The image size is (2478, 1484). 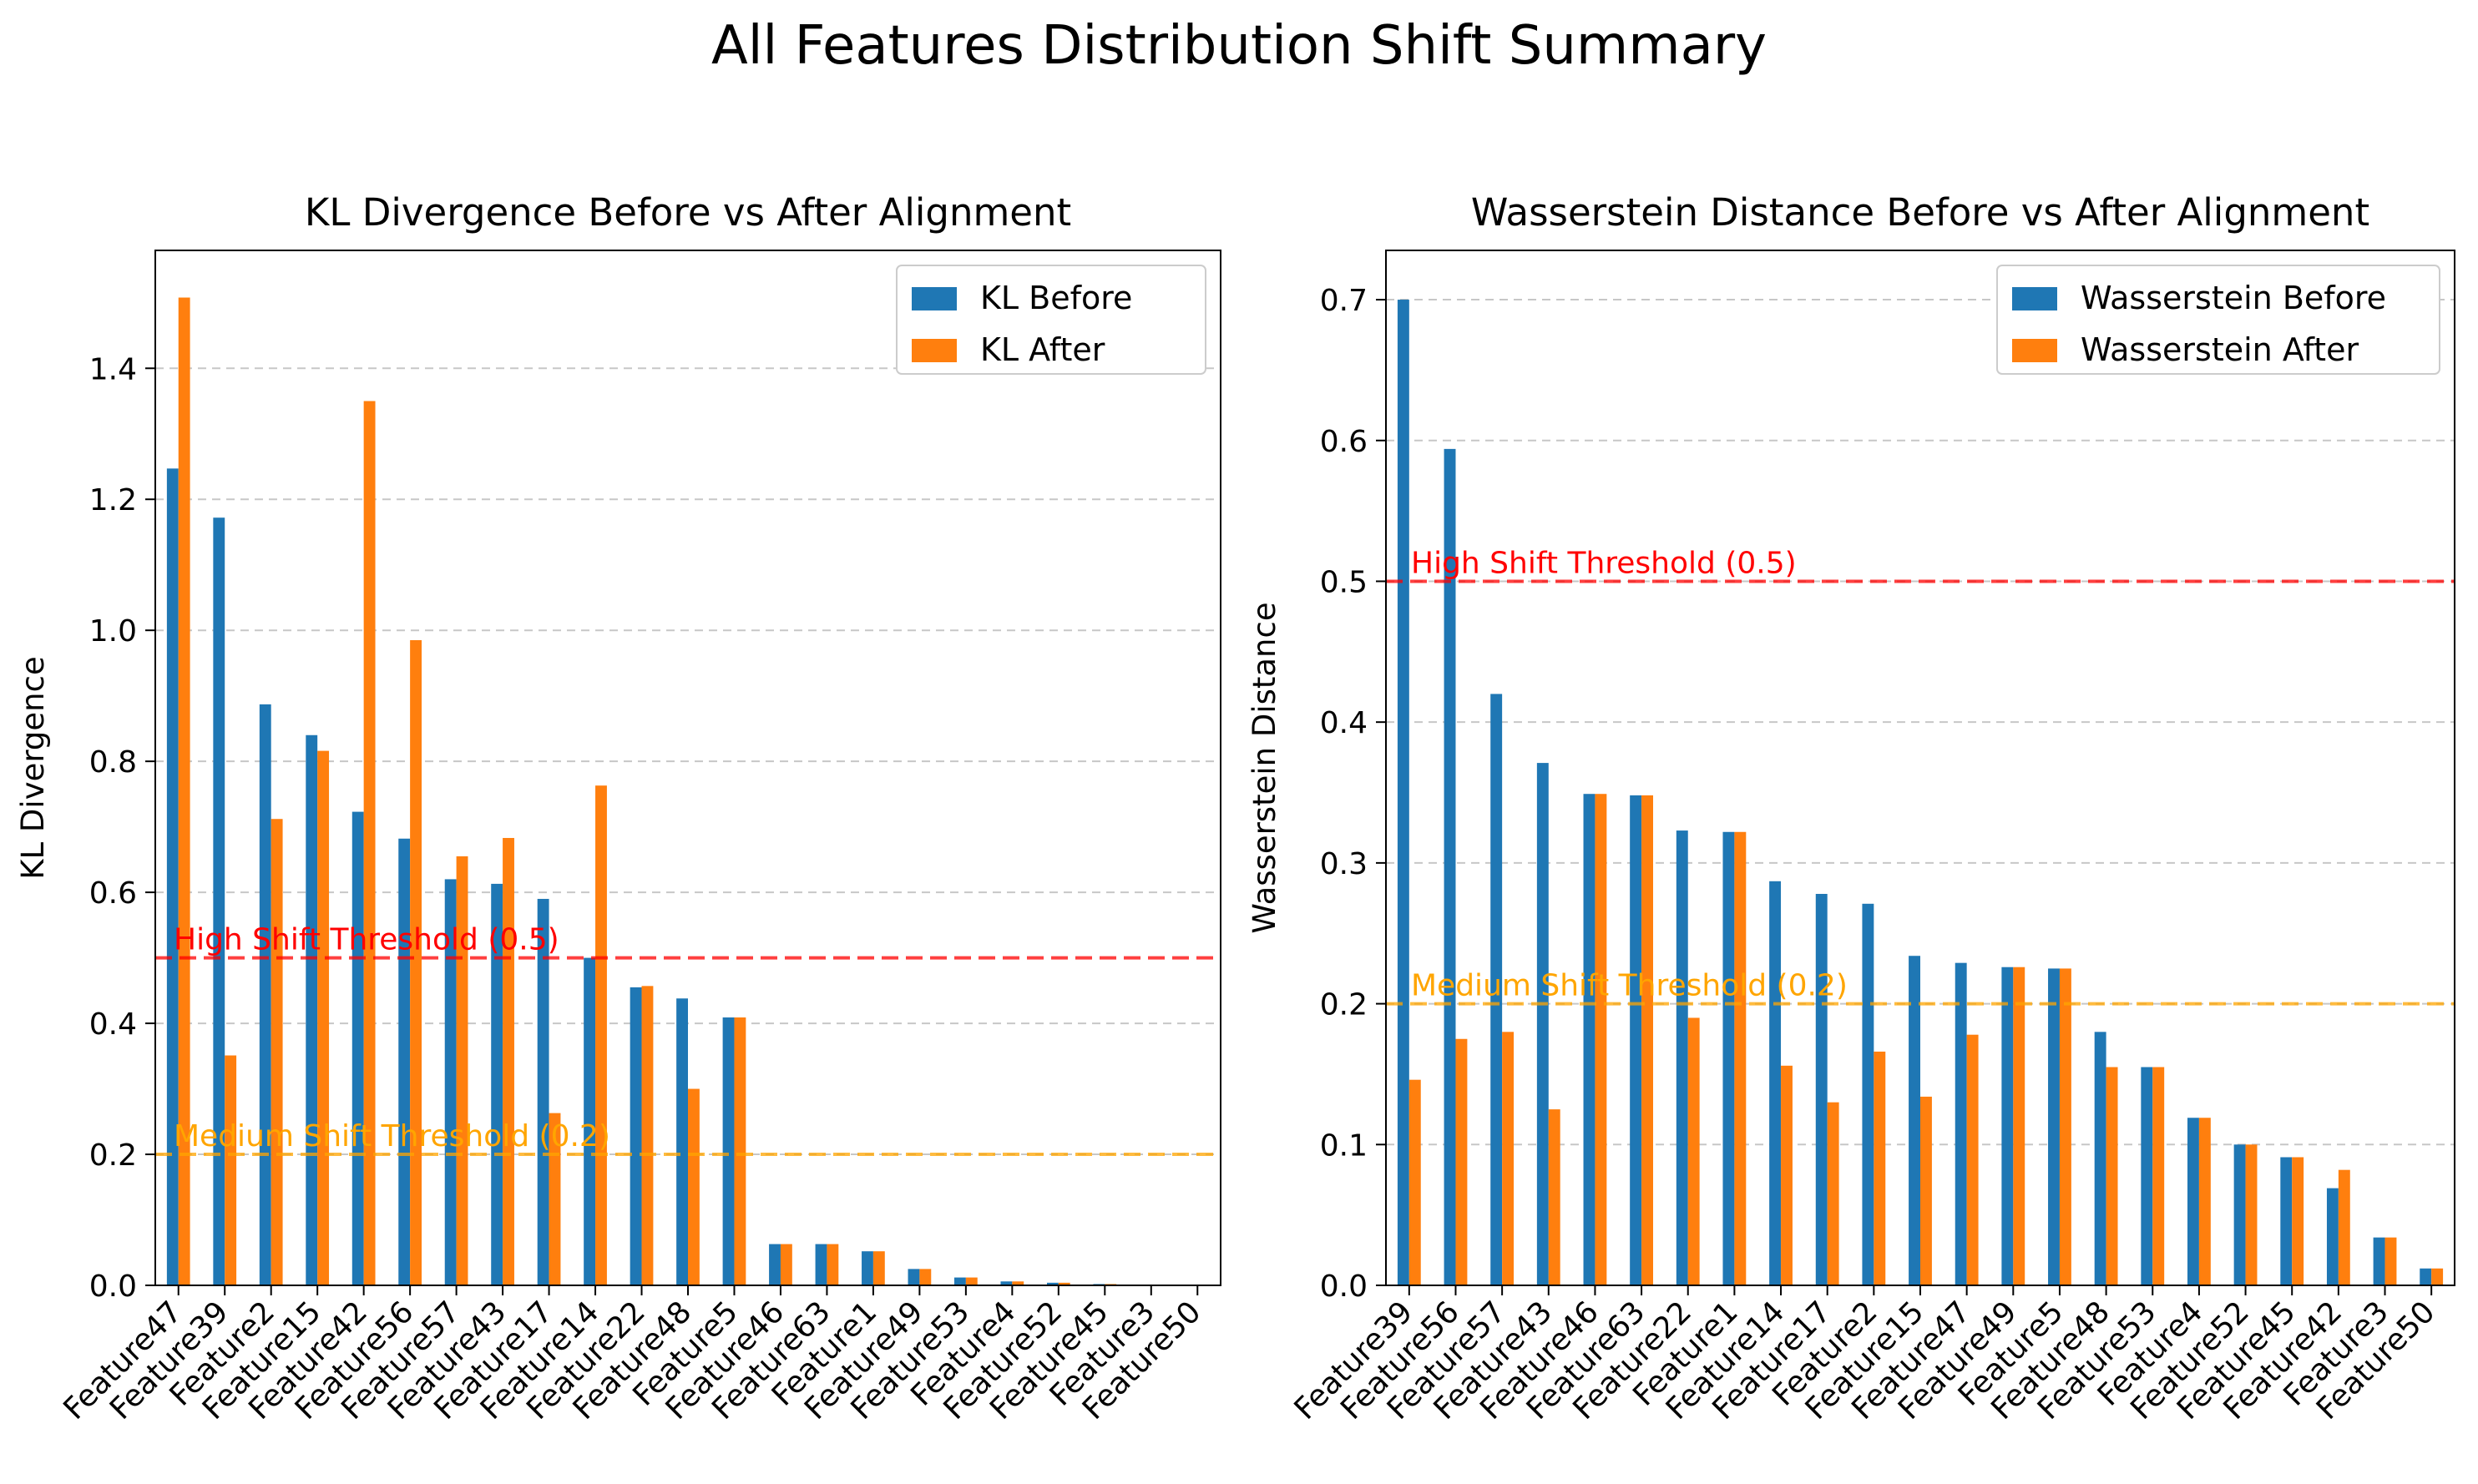 What do you see at coordinates (2239, 1214) in the screenshot?
I see `bar-before-feature52` at bounding box center [2239, 1214].